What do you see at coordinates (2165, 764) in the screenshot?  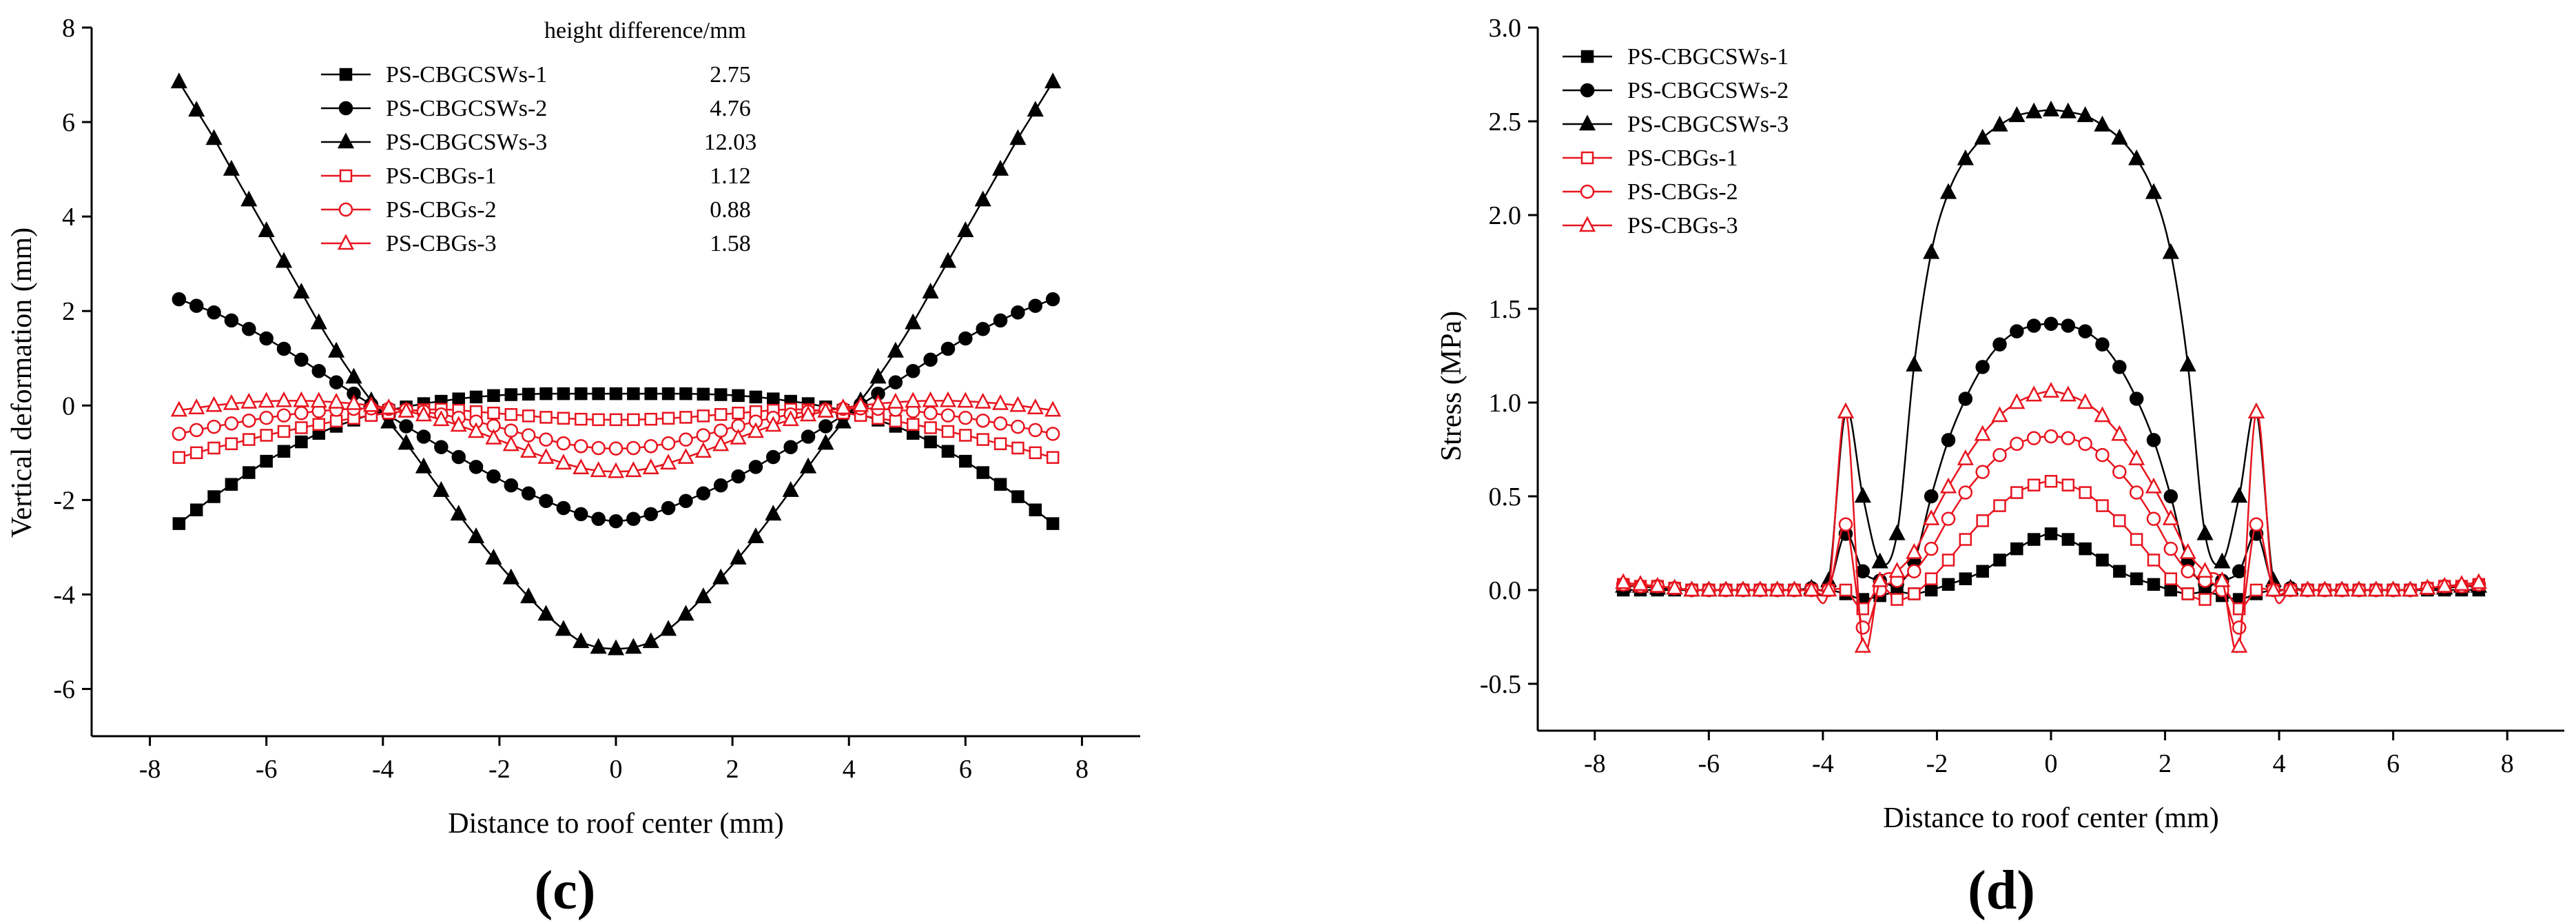 I see `x-tick-label: 2` at bounding box center [2165, 764].